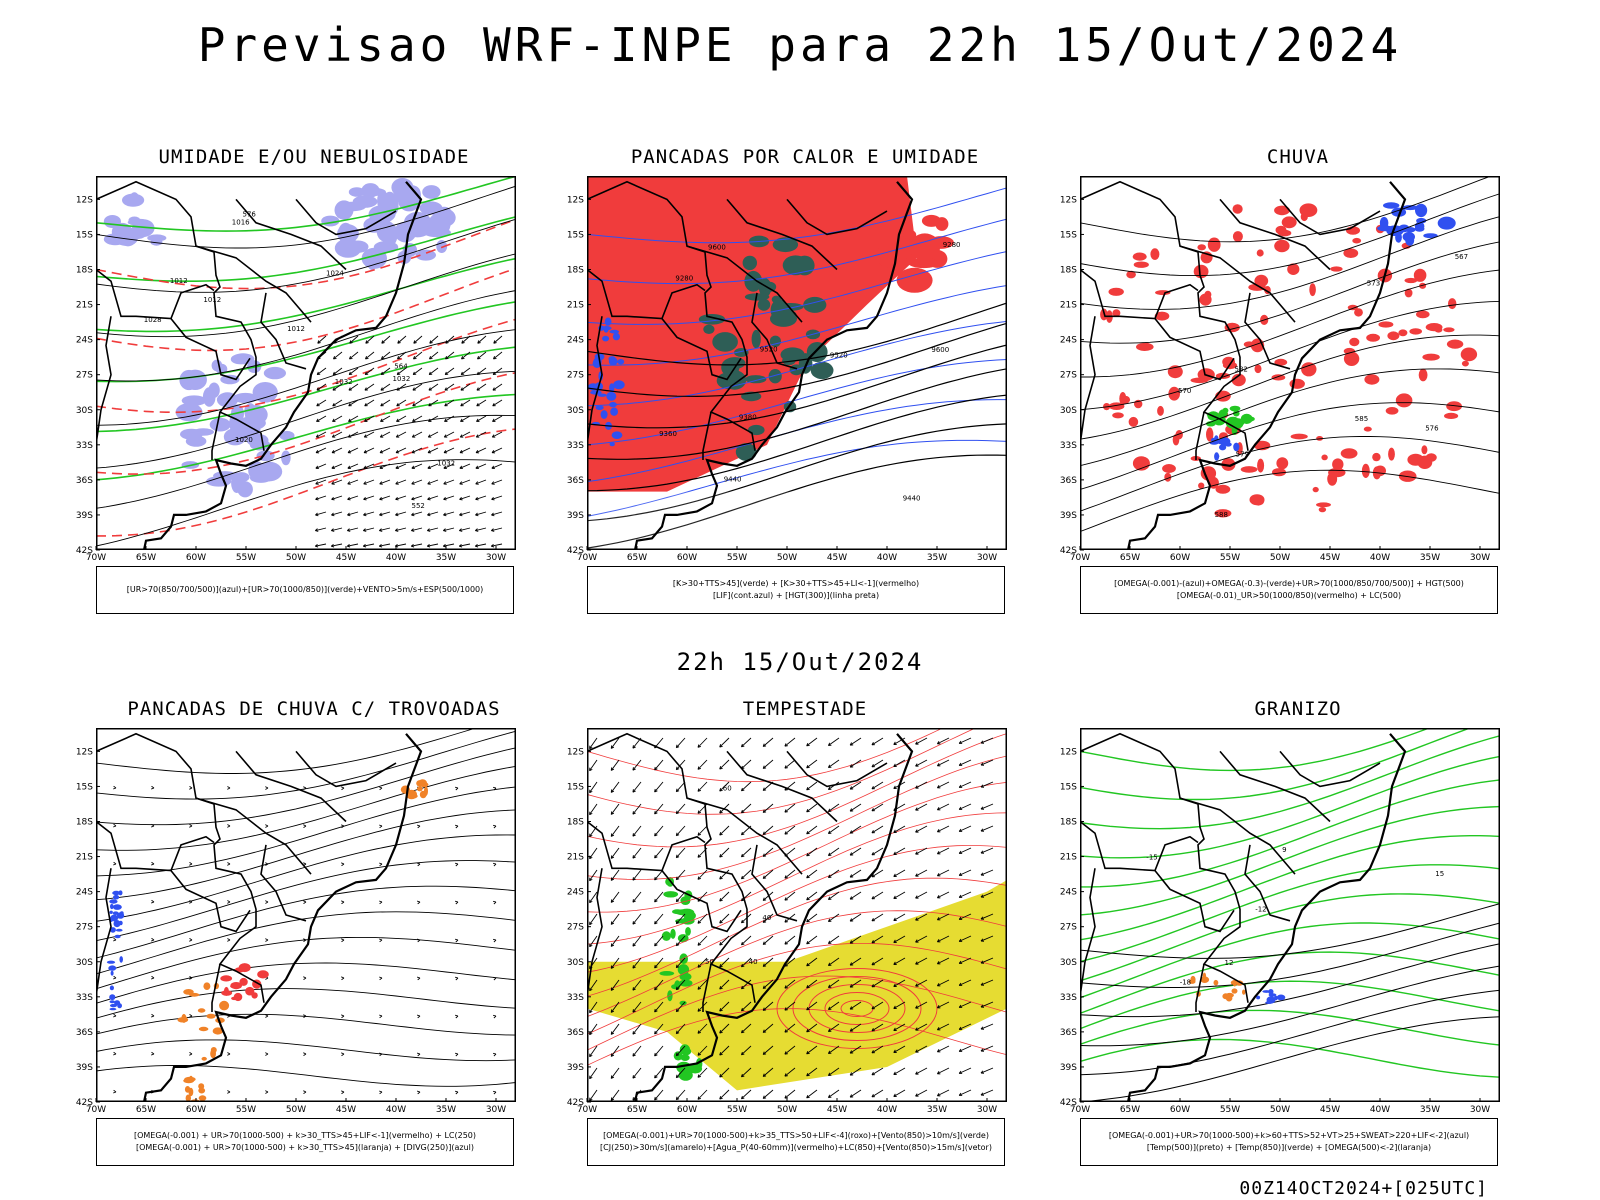 This screenshot has height=1200, width=1600. I want to click on lat-tick-label: 27S, so click(84, 928).